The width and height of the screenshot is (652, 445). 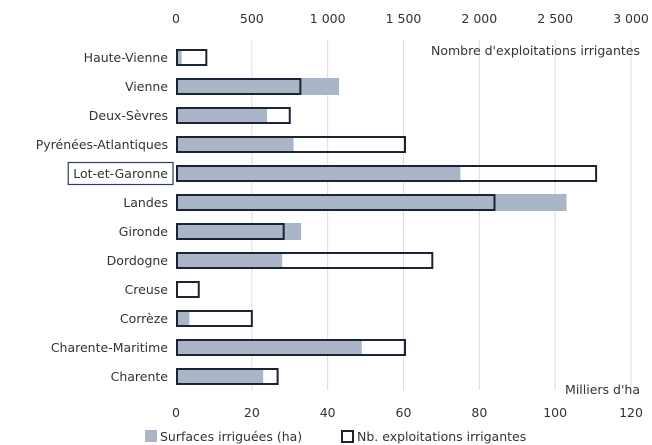 I want to click on bottom-tick-label: 120, so click(x=631, y=412).